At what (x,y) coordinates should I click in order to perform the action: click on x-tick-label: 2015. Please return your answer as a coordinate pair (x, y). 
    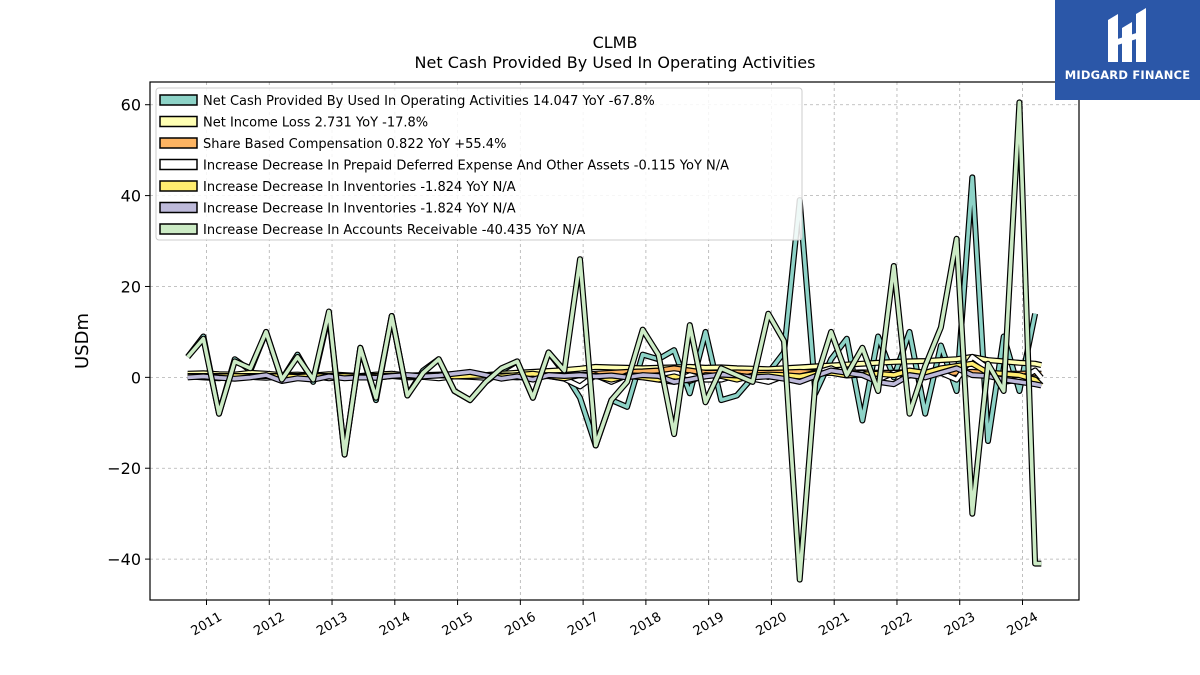
    Looking at the image, I should click on (458, 625).